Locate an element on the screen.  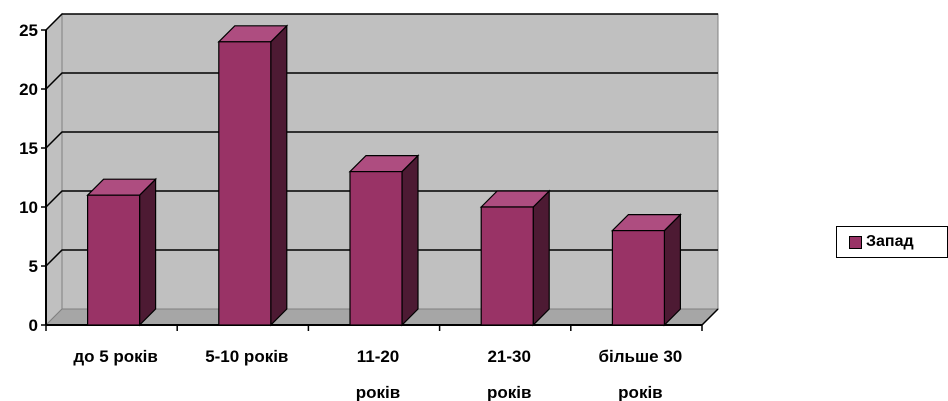
x-tick-label: 5-10 років is located at coordinates (246, 356).